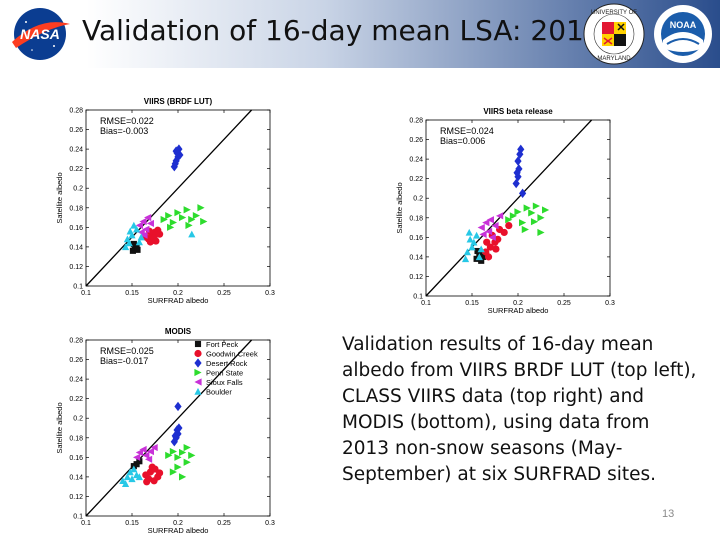  What do you see at coordinates (224, 293) in the screenshot?
I see `x-tick-label: 0.25` at bounding box center [224, 293].